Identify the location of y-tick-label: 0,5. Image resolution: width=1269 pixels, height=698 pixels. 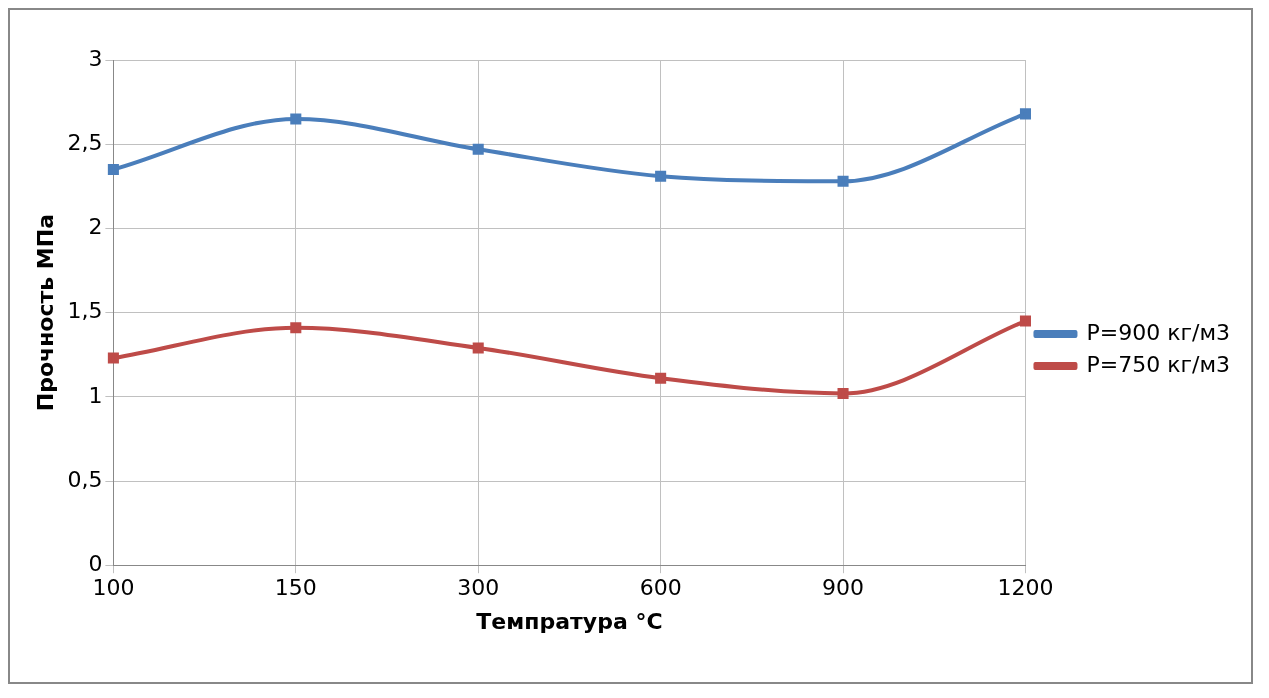
(85, 479).